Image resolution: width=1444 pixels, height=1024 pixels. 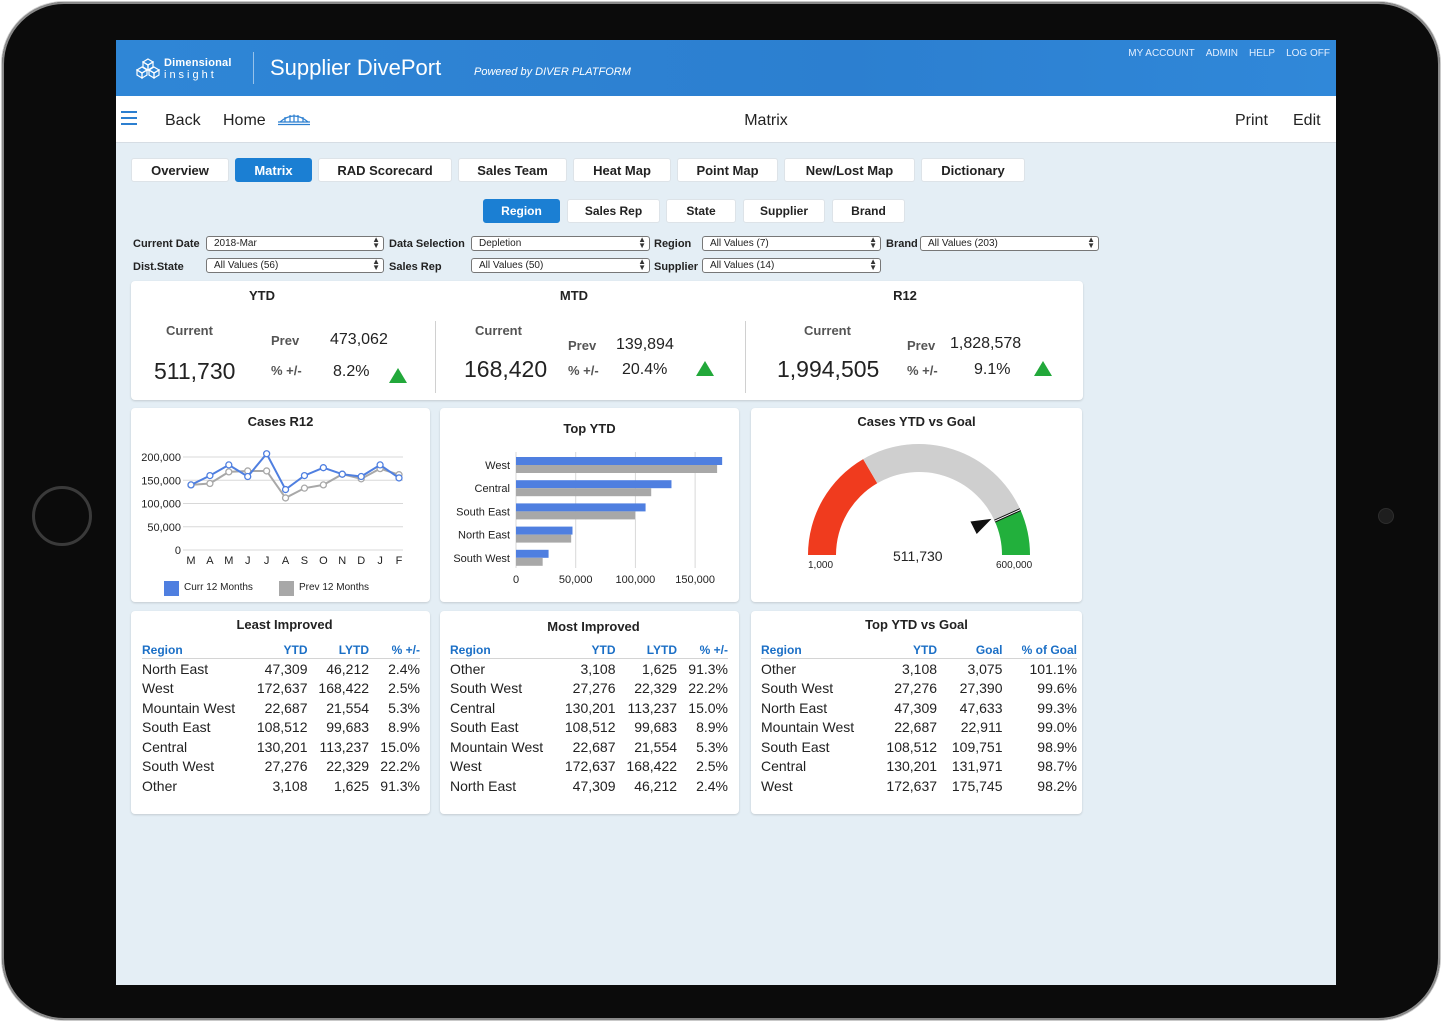 I want to click on back-button: Back, so click(x=183, y=120).